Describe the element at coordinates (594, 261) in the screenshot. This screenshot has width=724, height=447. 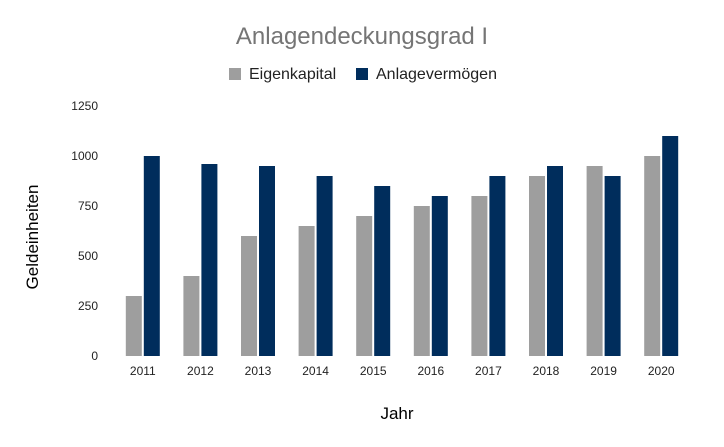
I see `bar-eigenkapital-2019` at that location.